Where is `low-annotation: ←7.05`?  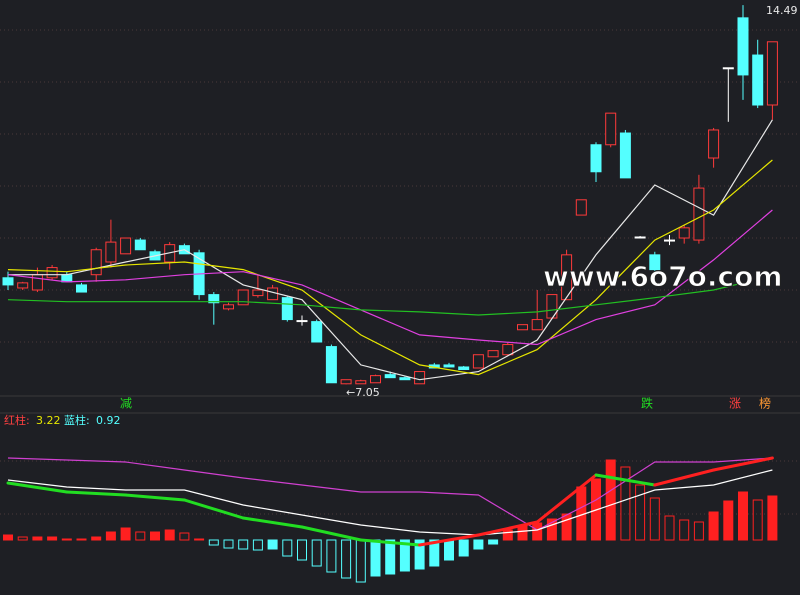
low-annotation: ←7.05 is located at coordinates (363, 392).